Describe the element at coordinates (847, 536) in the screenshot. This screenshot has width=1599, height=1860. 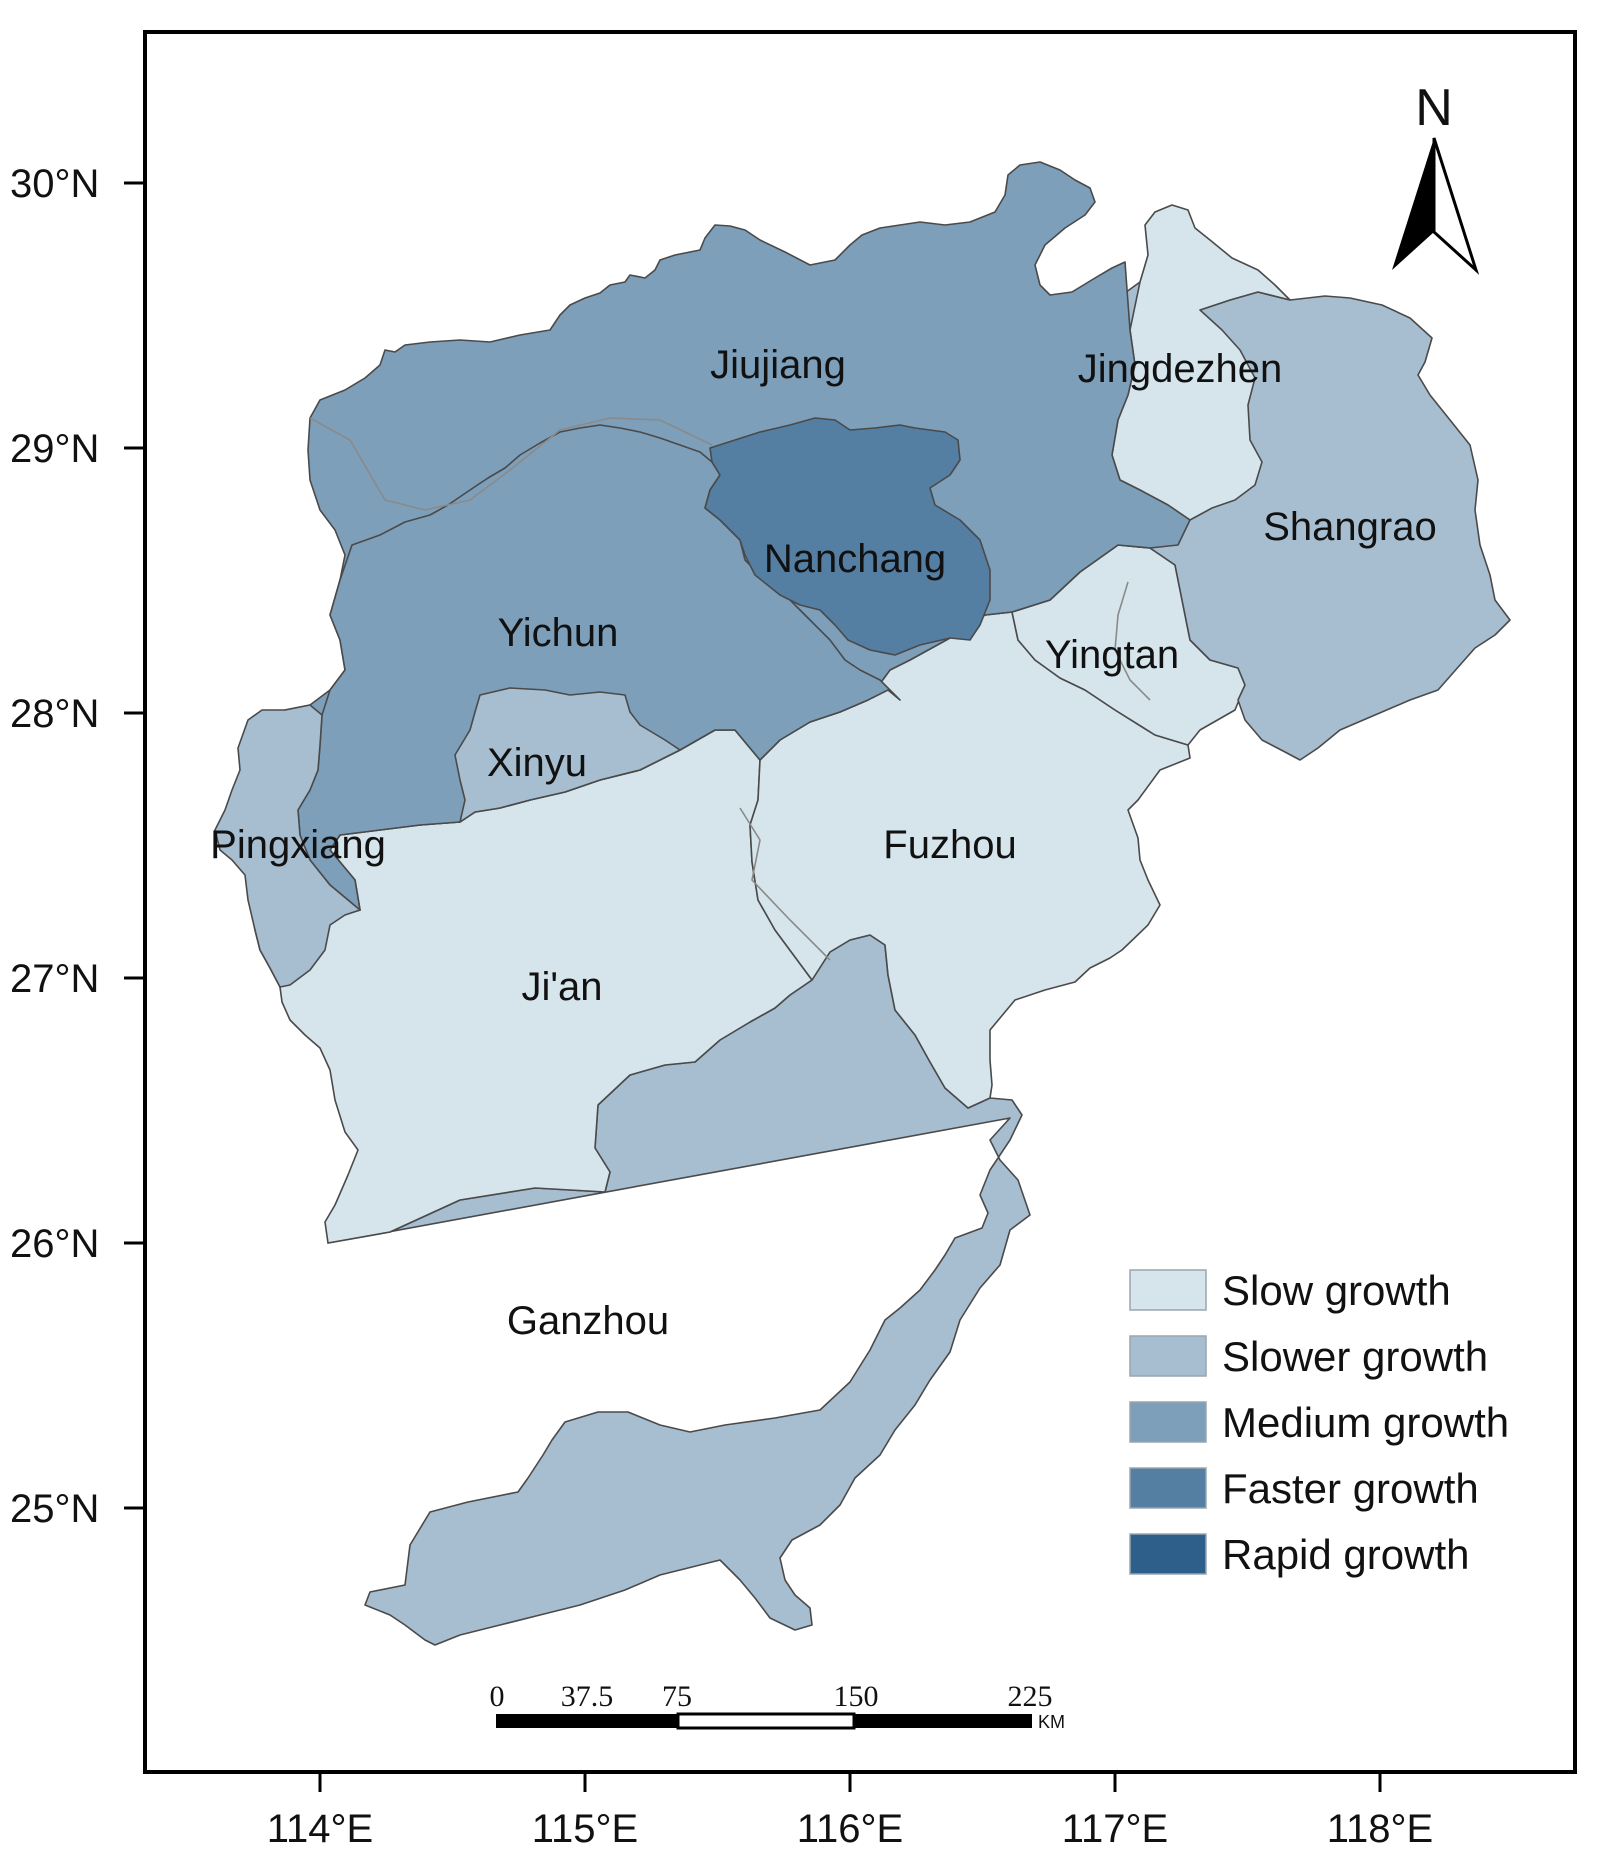
I see `region-nanchang` at that location.